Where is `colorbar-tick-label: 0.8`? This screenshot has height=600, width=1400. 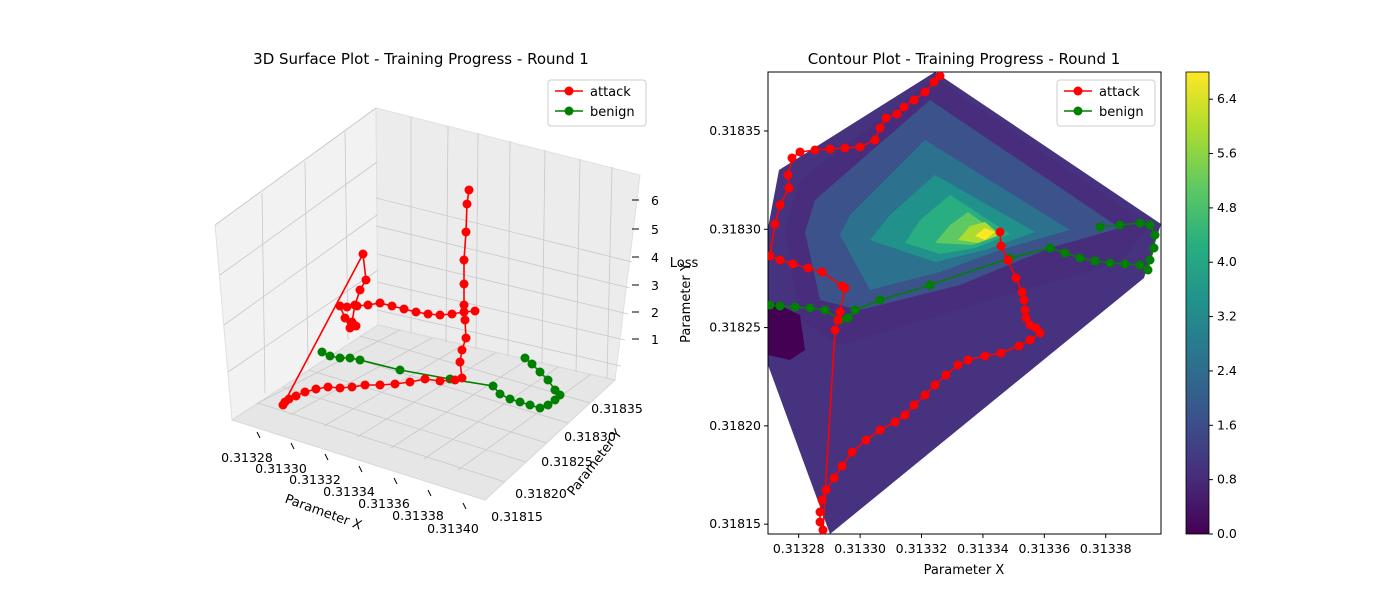 colorbar-tick-label: 0.8 is located at coordinates (1227, 479).